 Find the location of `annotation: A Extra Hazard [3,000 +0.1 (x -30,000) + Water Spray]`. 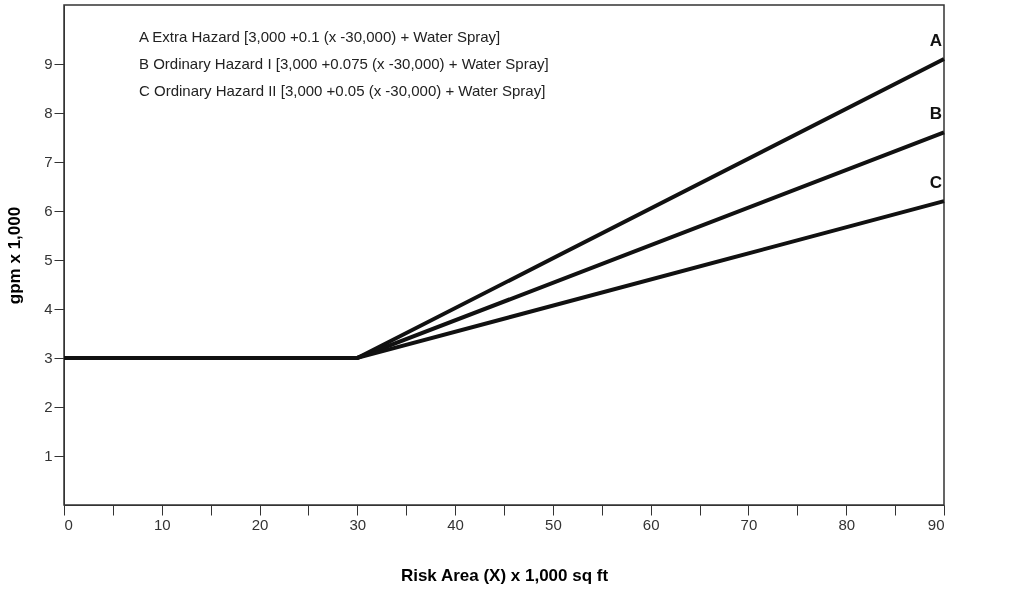

annotation: A Extra Hazard [3,000 +0.1 (x -30,000) + Water Spray] is located at coordinates (320, 36).